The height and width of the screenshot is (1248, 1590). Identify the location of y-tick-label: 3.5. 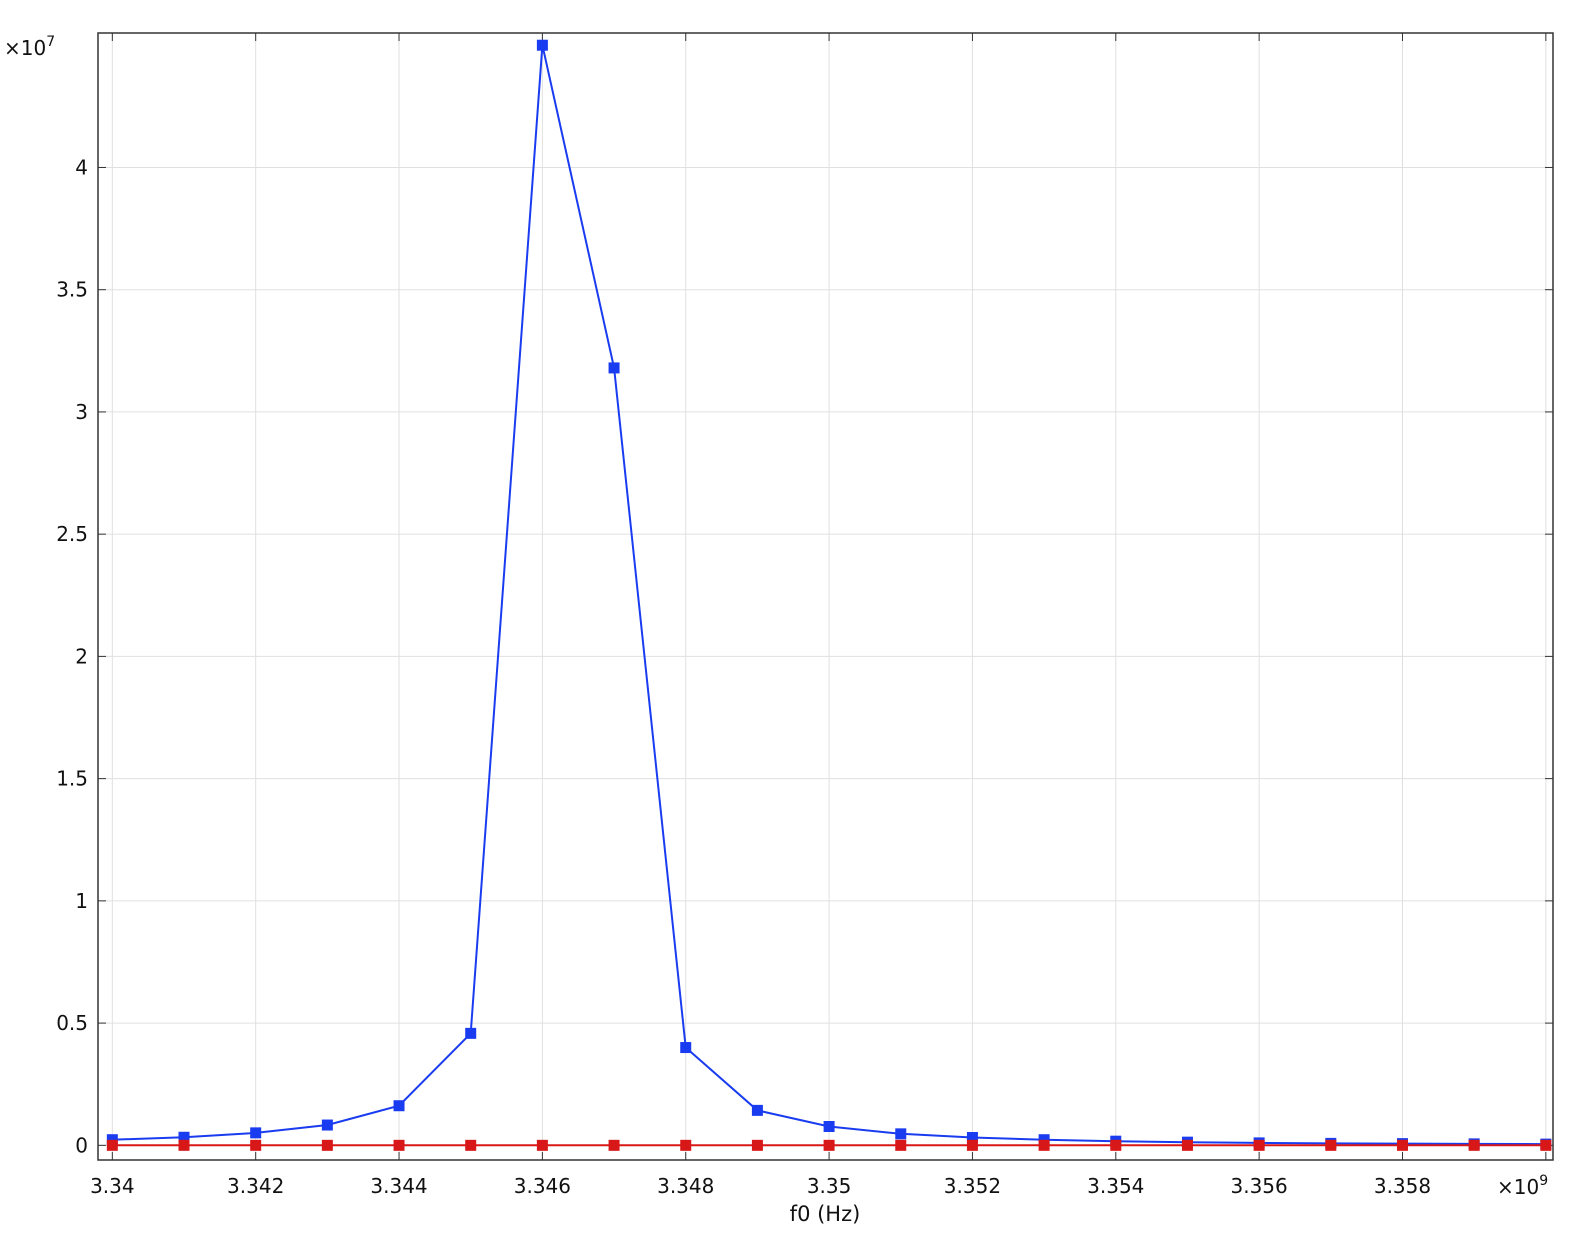
(72, 290).